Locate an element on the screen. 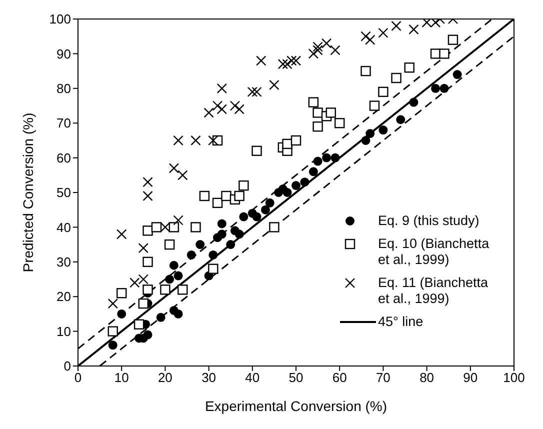 This screenshot has width=543, height=429. x-tick-label: 100 is located at coordinates (514, 378).